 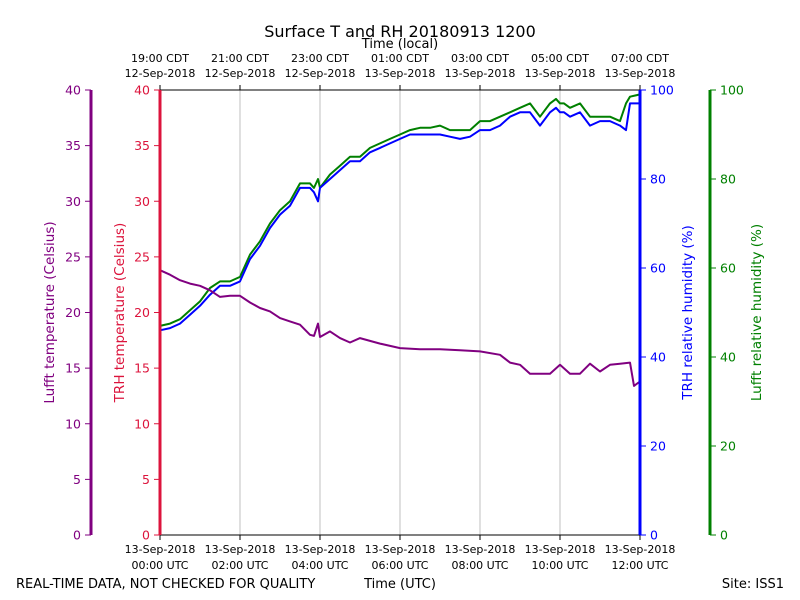 I want to click on top-tick-label: 01:00 CDT, so click(x=400, y=58).